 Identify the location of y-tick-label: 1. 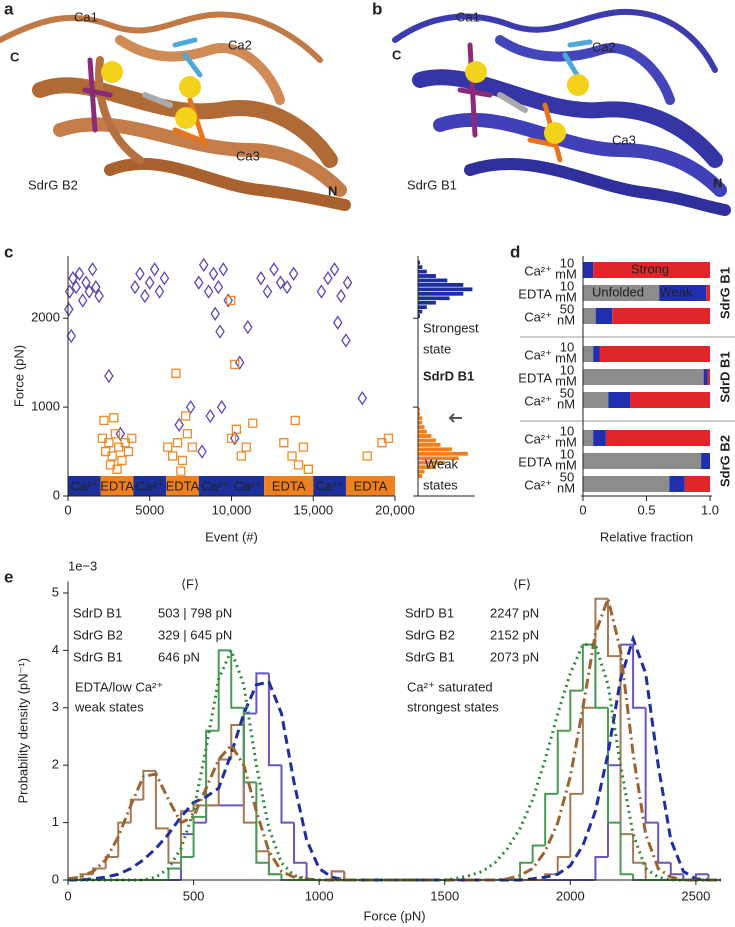
(55, 821).